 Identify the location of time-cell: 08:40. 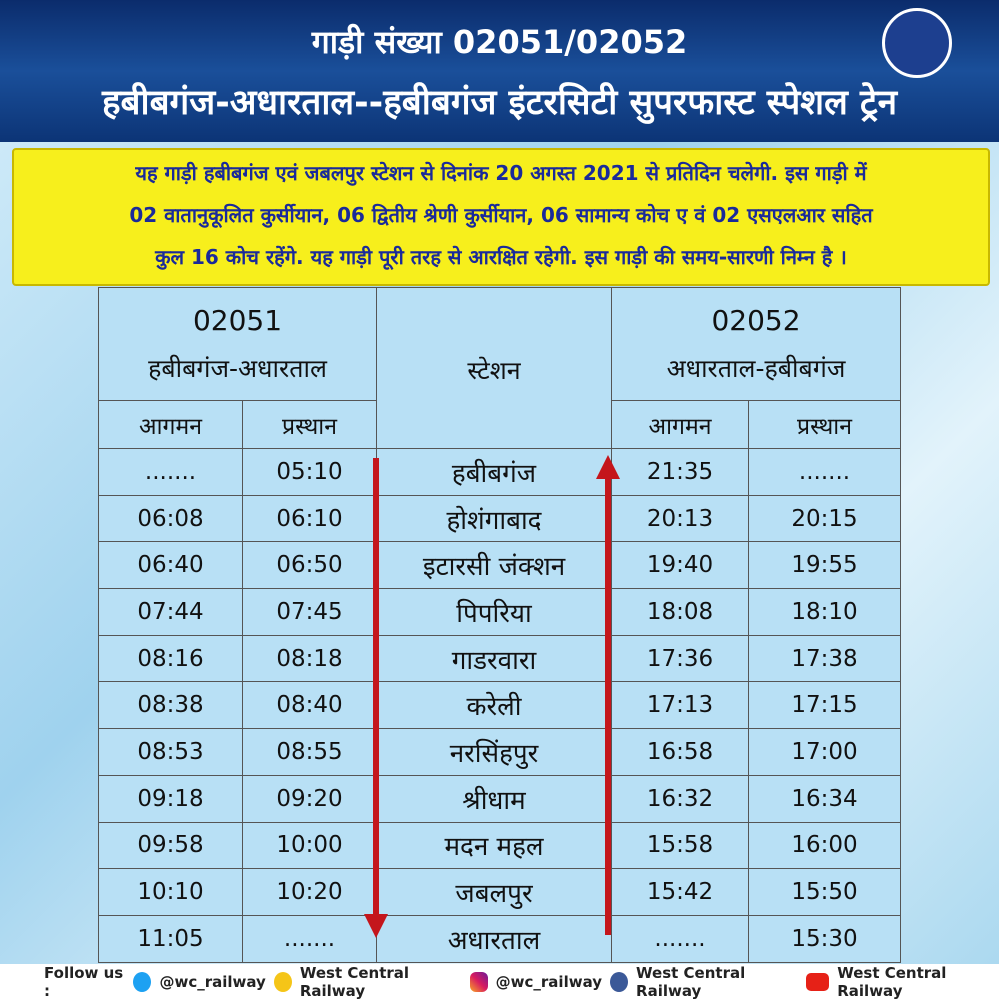
(309, 705).